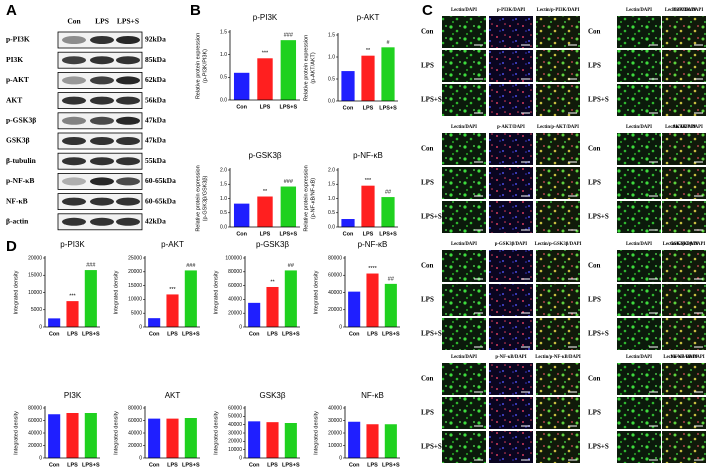 The image size is (709, 470). What do you see at coordinates (198, 66) in the screenshot?
I see `y-axis-label: Relative protein expression` at bounding box center [198, 66].